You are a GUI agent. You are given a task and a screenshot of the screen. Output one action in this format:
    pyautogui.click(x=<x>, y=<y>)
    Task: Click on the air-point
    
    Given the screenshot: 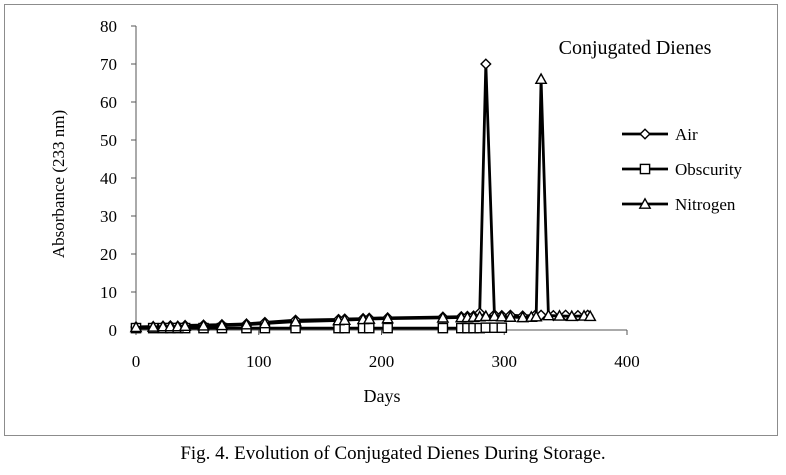 What is the action you would take?
    pyautogui.click(x=486, y=64)
    